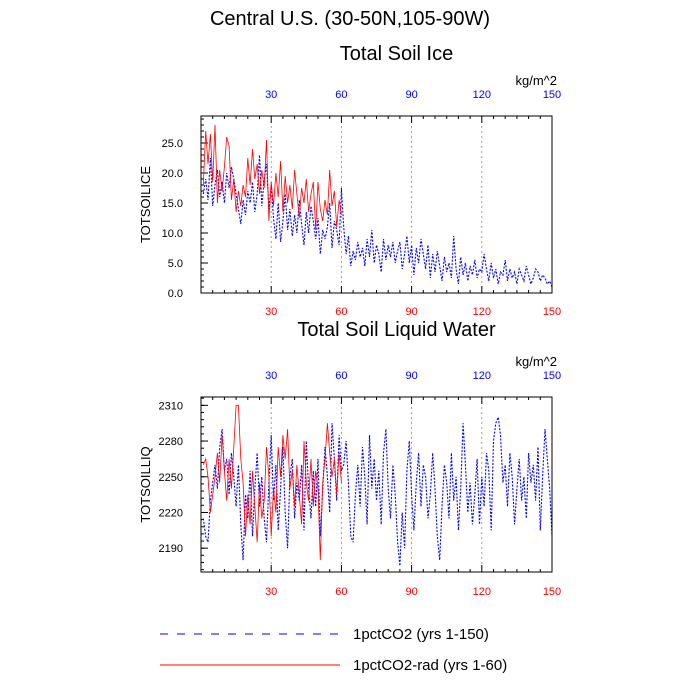  Describe the element at coordinates (396, 54) in the screenshot. I see `chart-title: Total Soil Ice` at that location.